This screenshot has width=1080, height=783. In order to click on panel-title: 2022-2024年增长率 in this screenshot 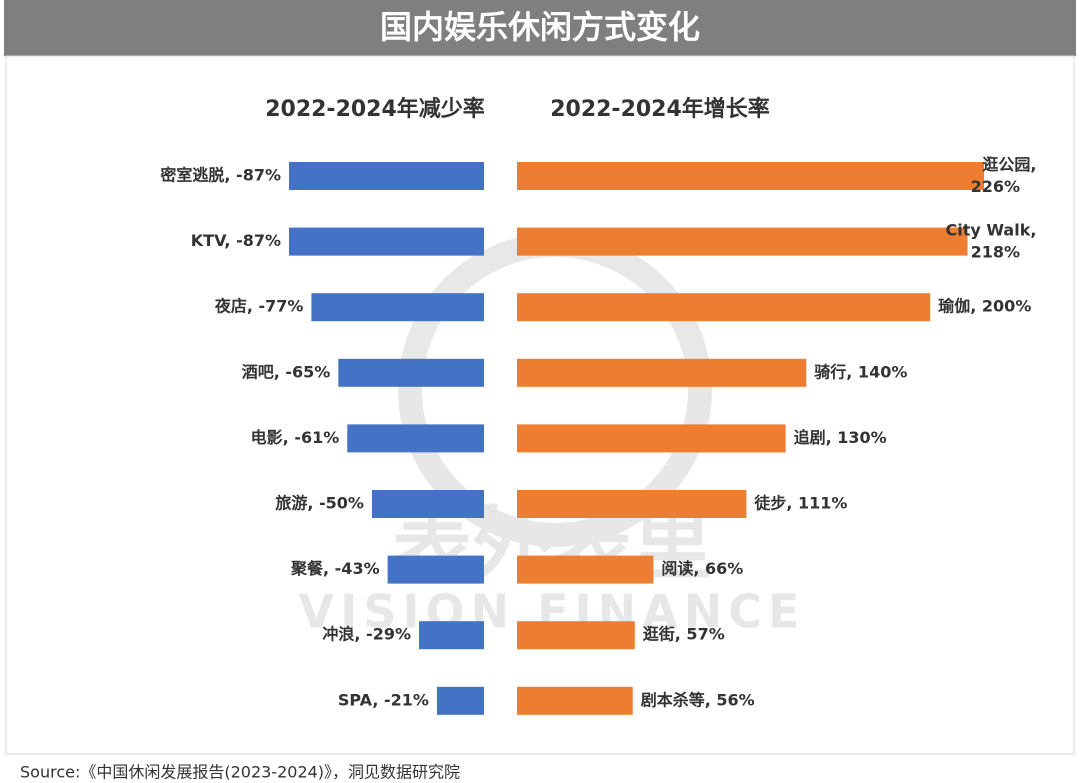, I will do `click(660, 109)`.